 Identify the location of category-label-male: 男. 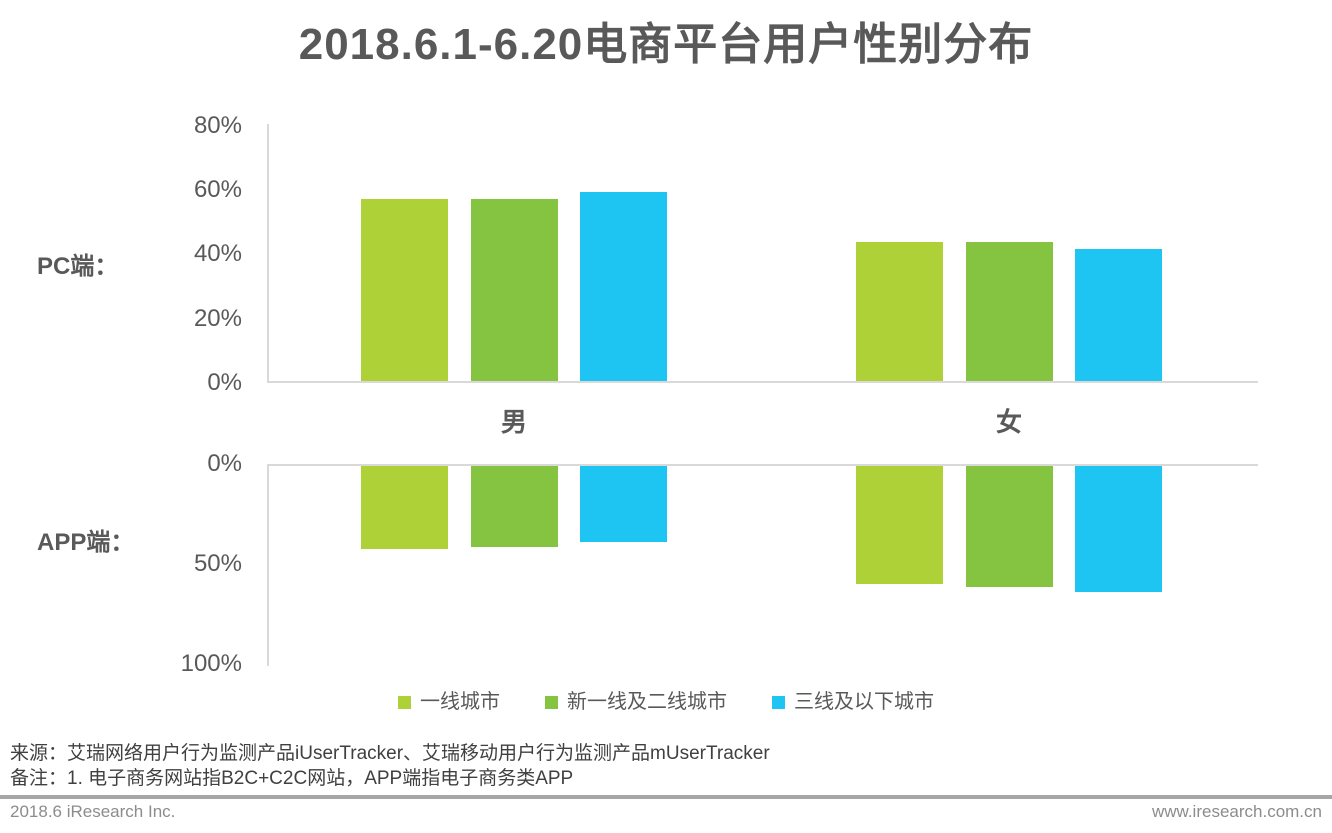
(513, 422).